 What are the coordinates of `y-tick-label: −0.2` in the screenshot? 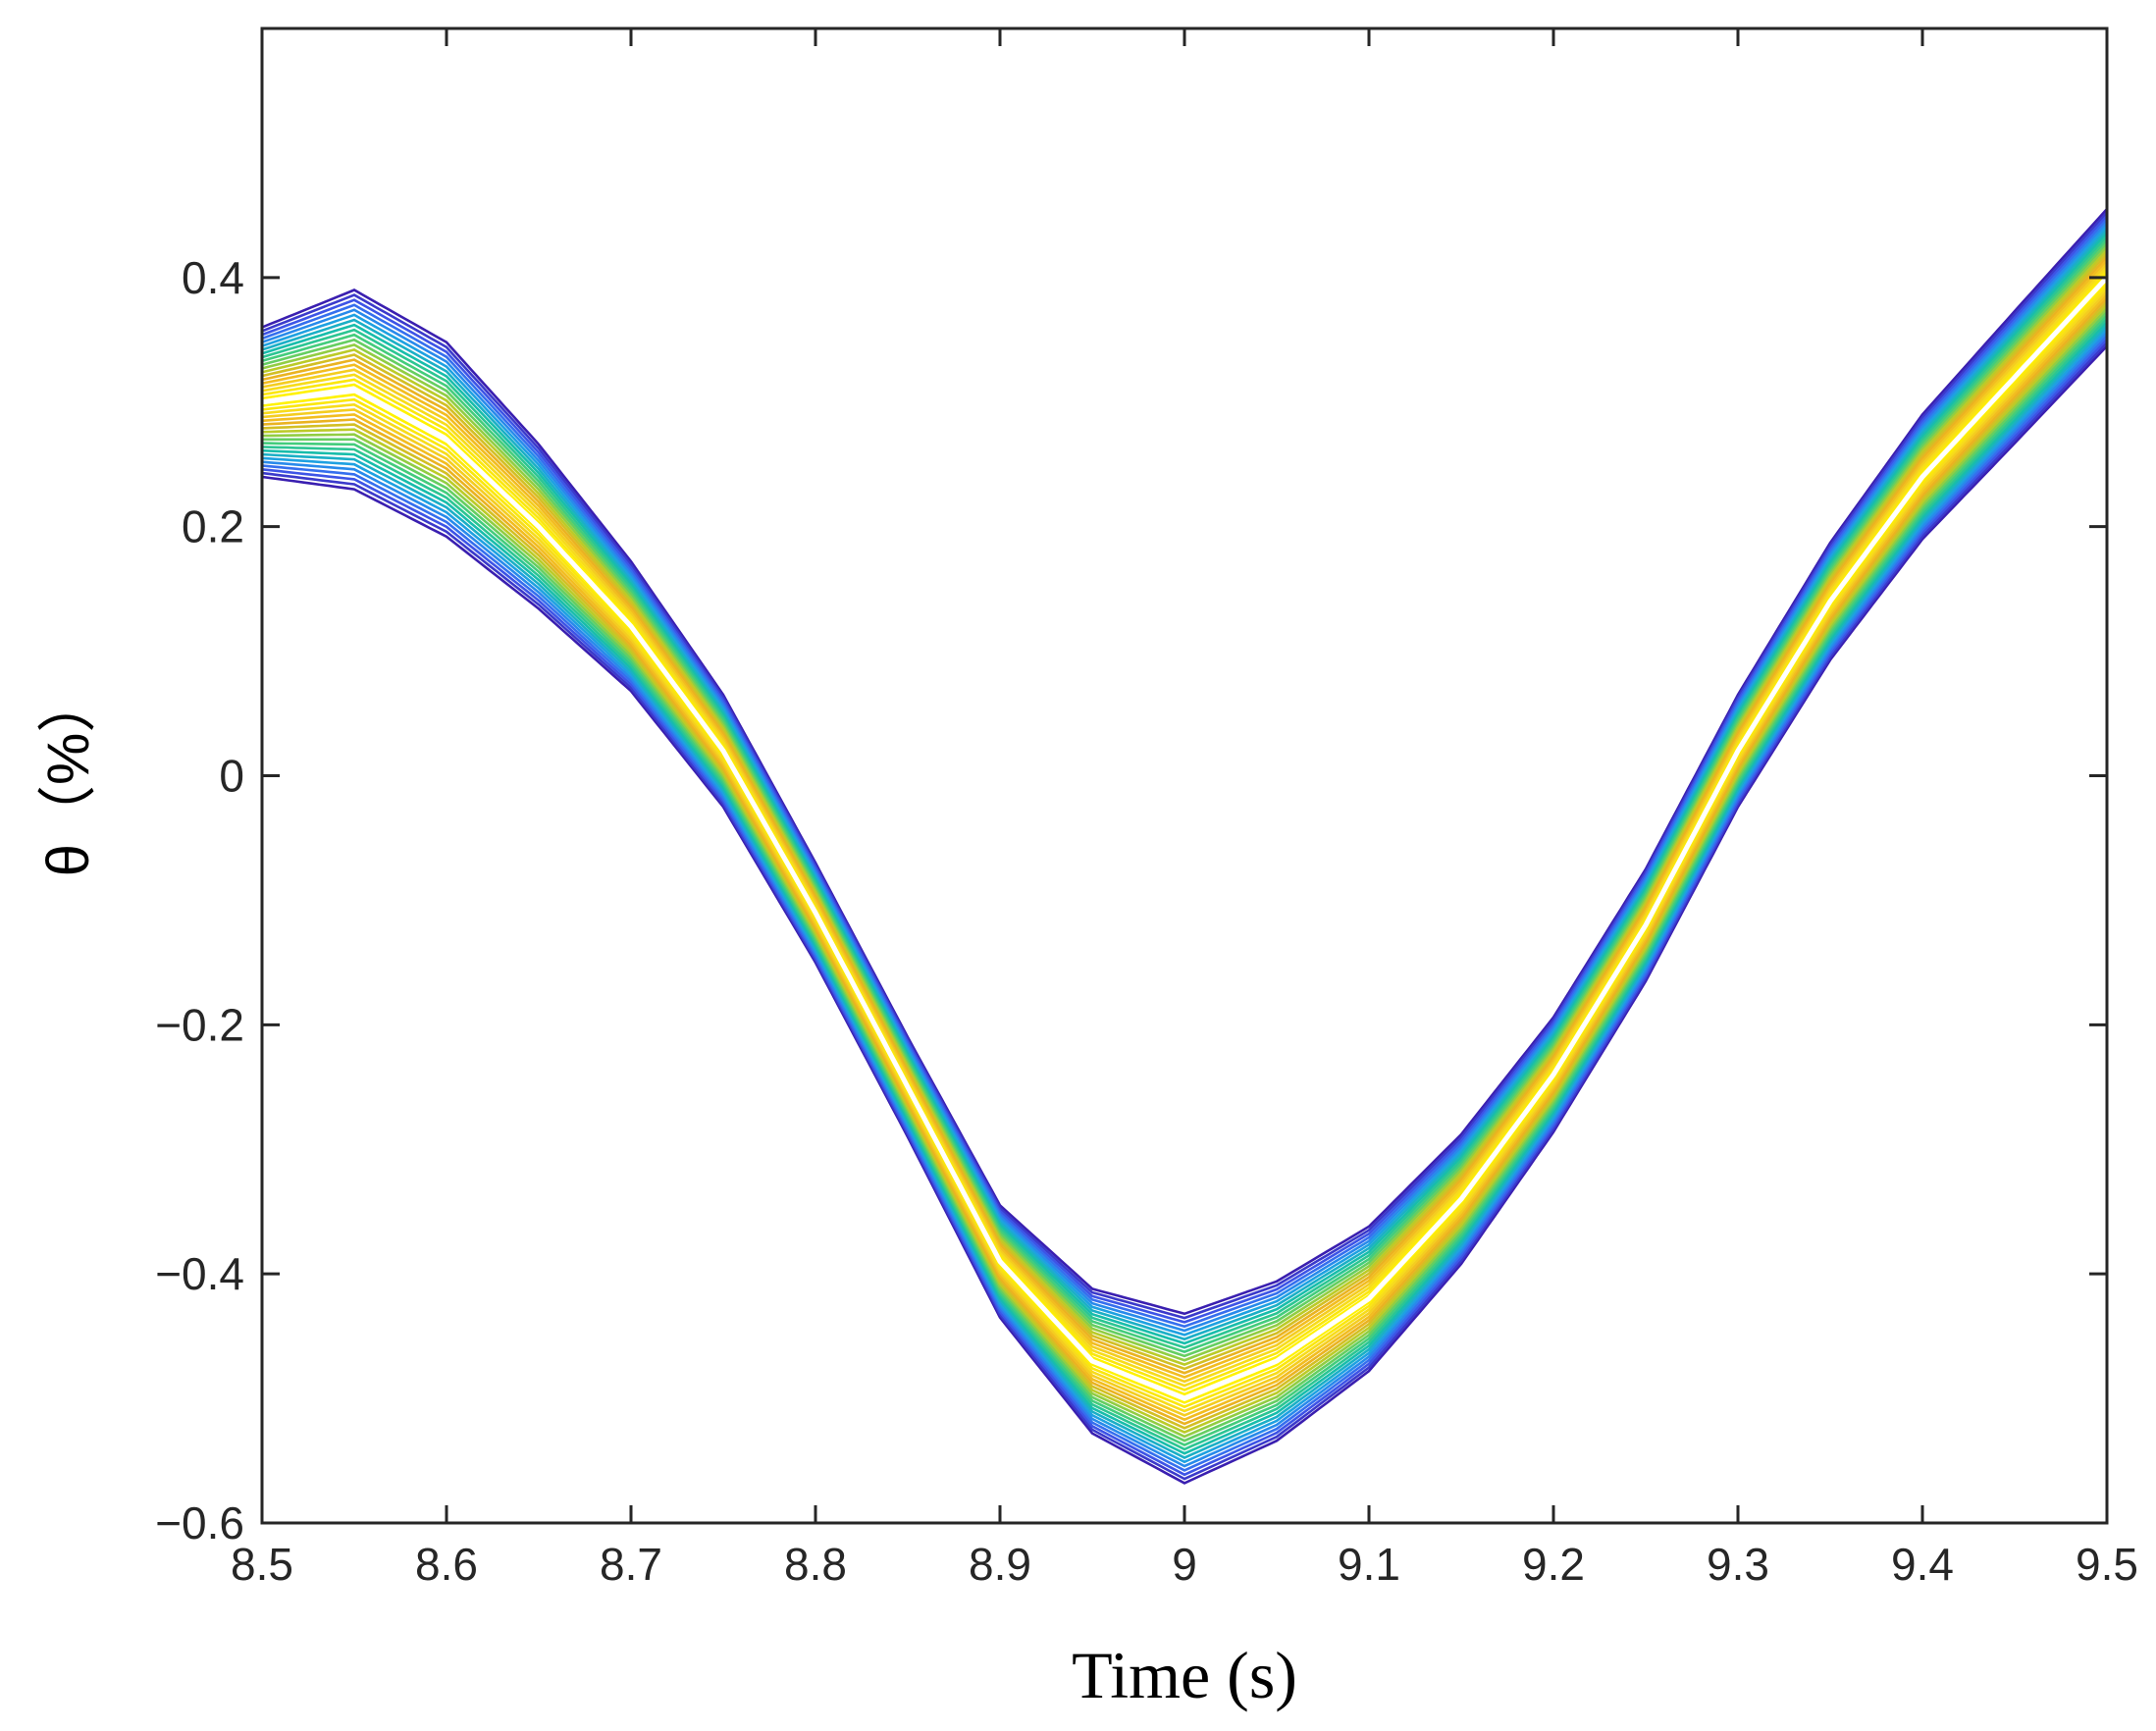 It's located at (199, 1024).